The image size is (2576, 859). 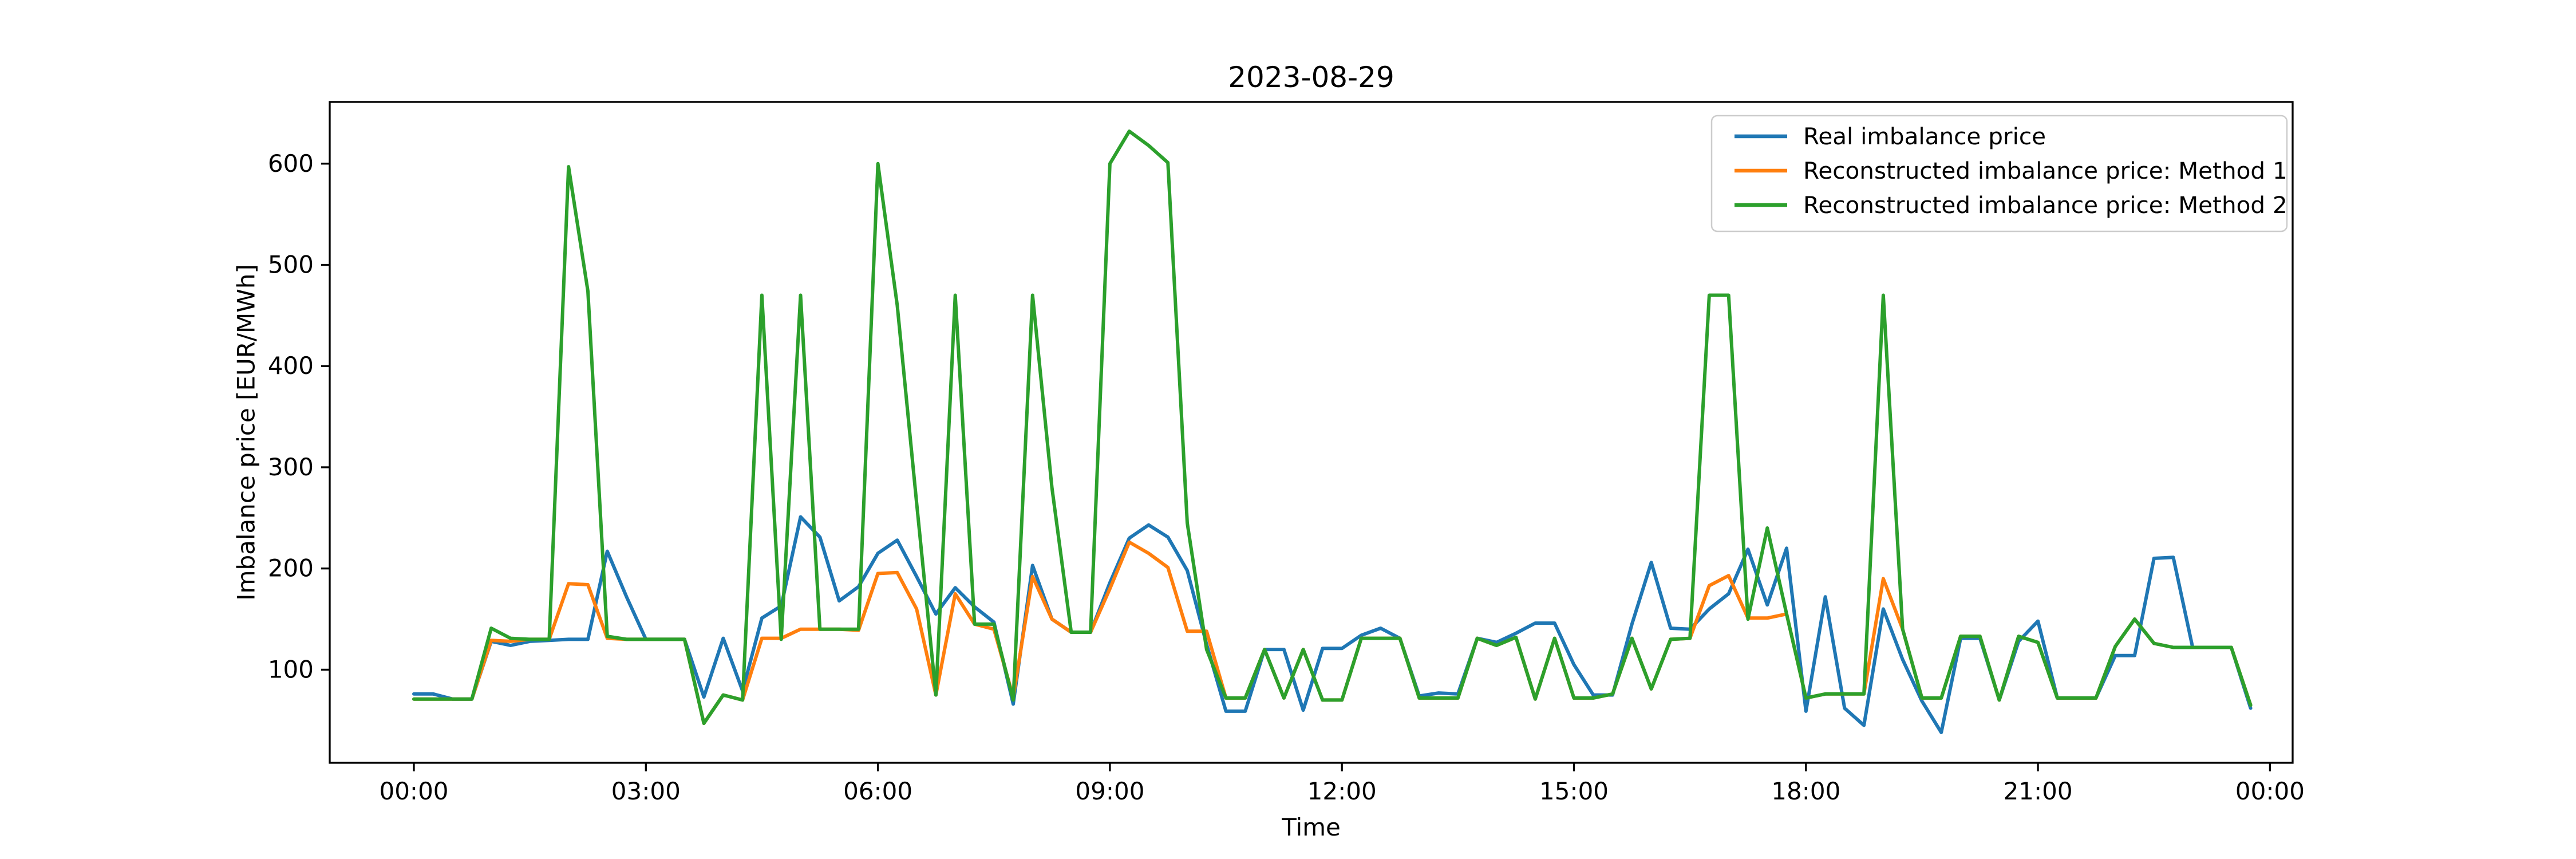 What do you see at coordinates (1109, 791) in the screenshot?
I see `x-tick-label: 09:00` at bounding box center [1109, 791].